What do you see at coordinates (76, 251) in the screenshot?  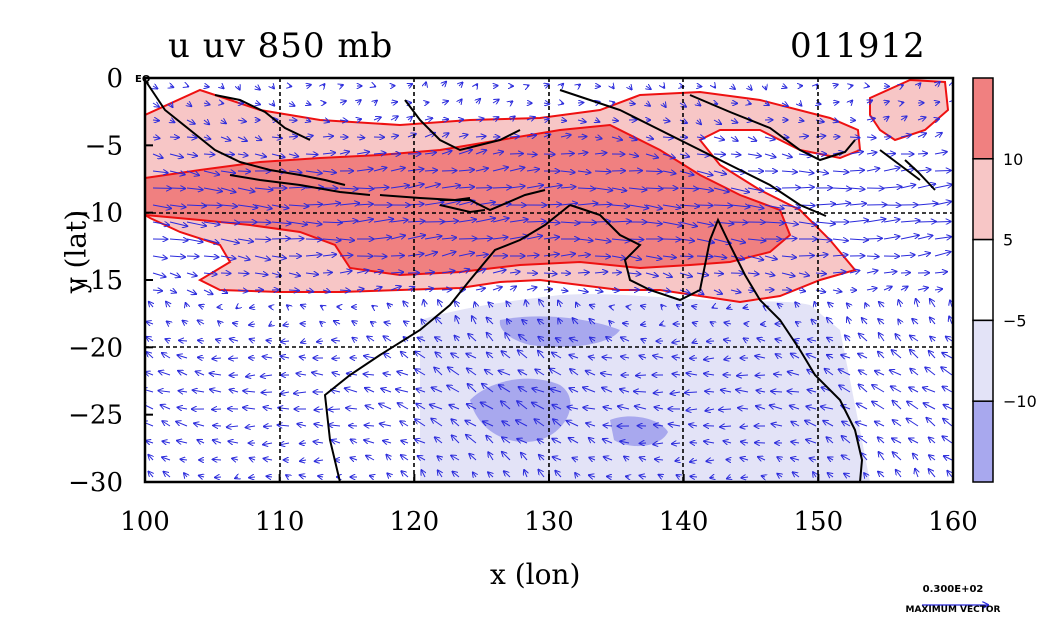 I see `y-axis-label: y (lat)` at bounding box center [76, 251].